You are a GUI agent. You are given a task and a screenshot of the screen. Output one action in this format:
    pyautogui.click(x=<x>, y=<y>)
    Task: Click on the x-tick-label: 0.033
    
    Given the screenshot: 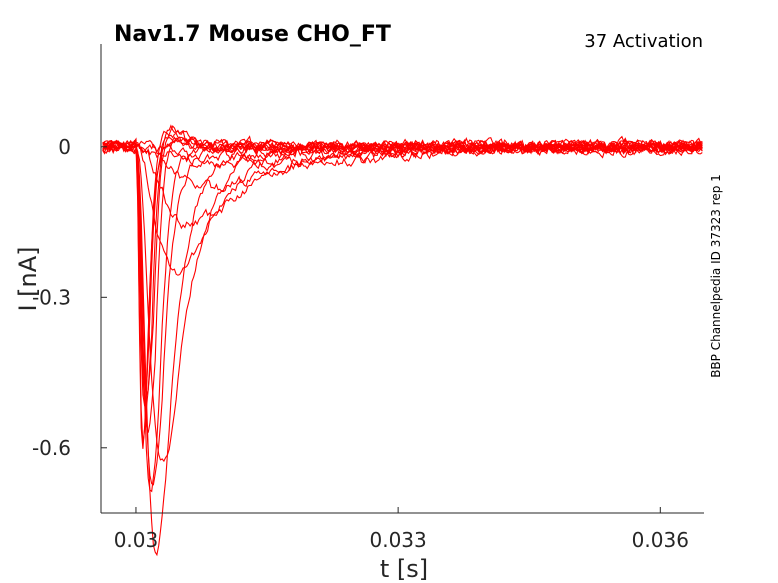 What is the action you would take?
    pyautogui.click(x=397, y=540)
    